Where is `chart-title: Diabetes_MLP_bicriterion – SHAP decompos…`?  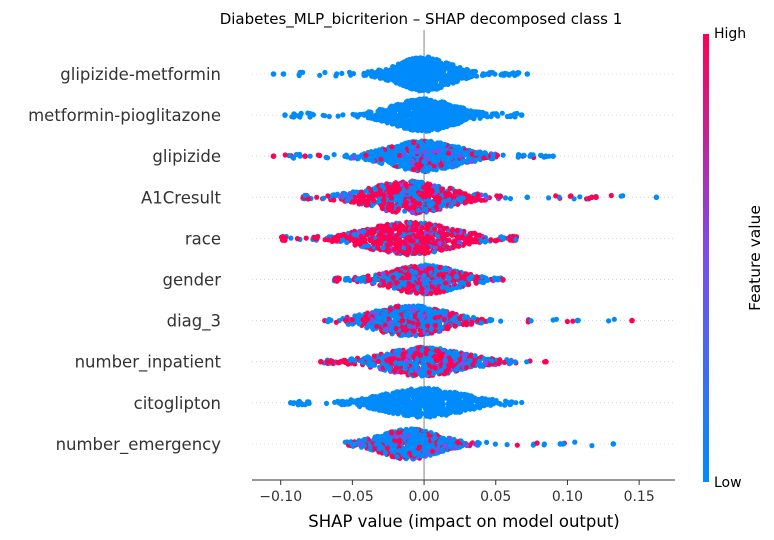 chart-title: Diabetes_MLP_bicriterion – SHAP decompos… is located at coordinates (421, 19).